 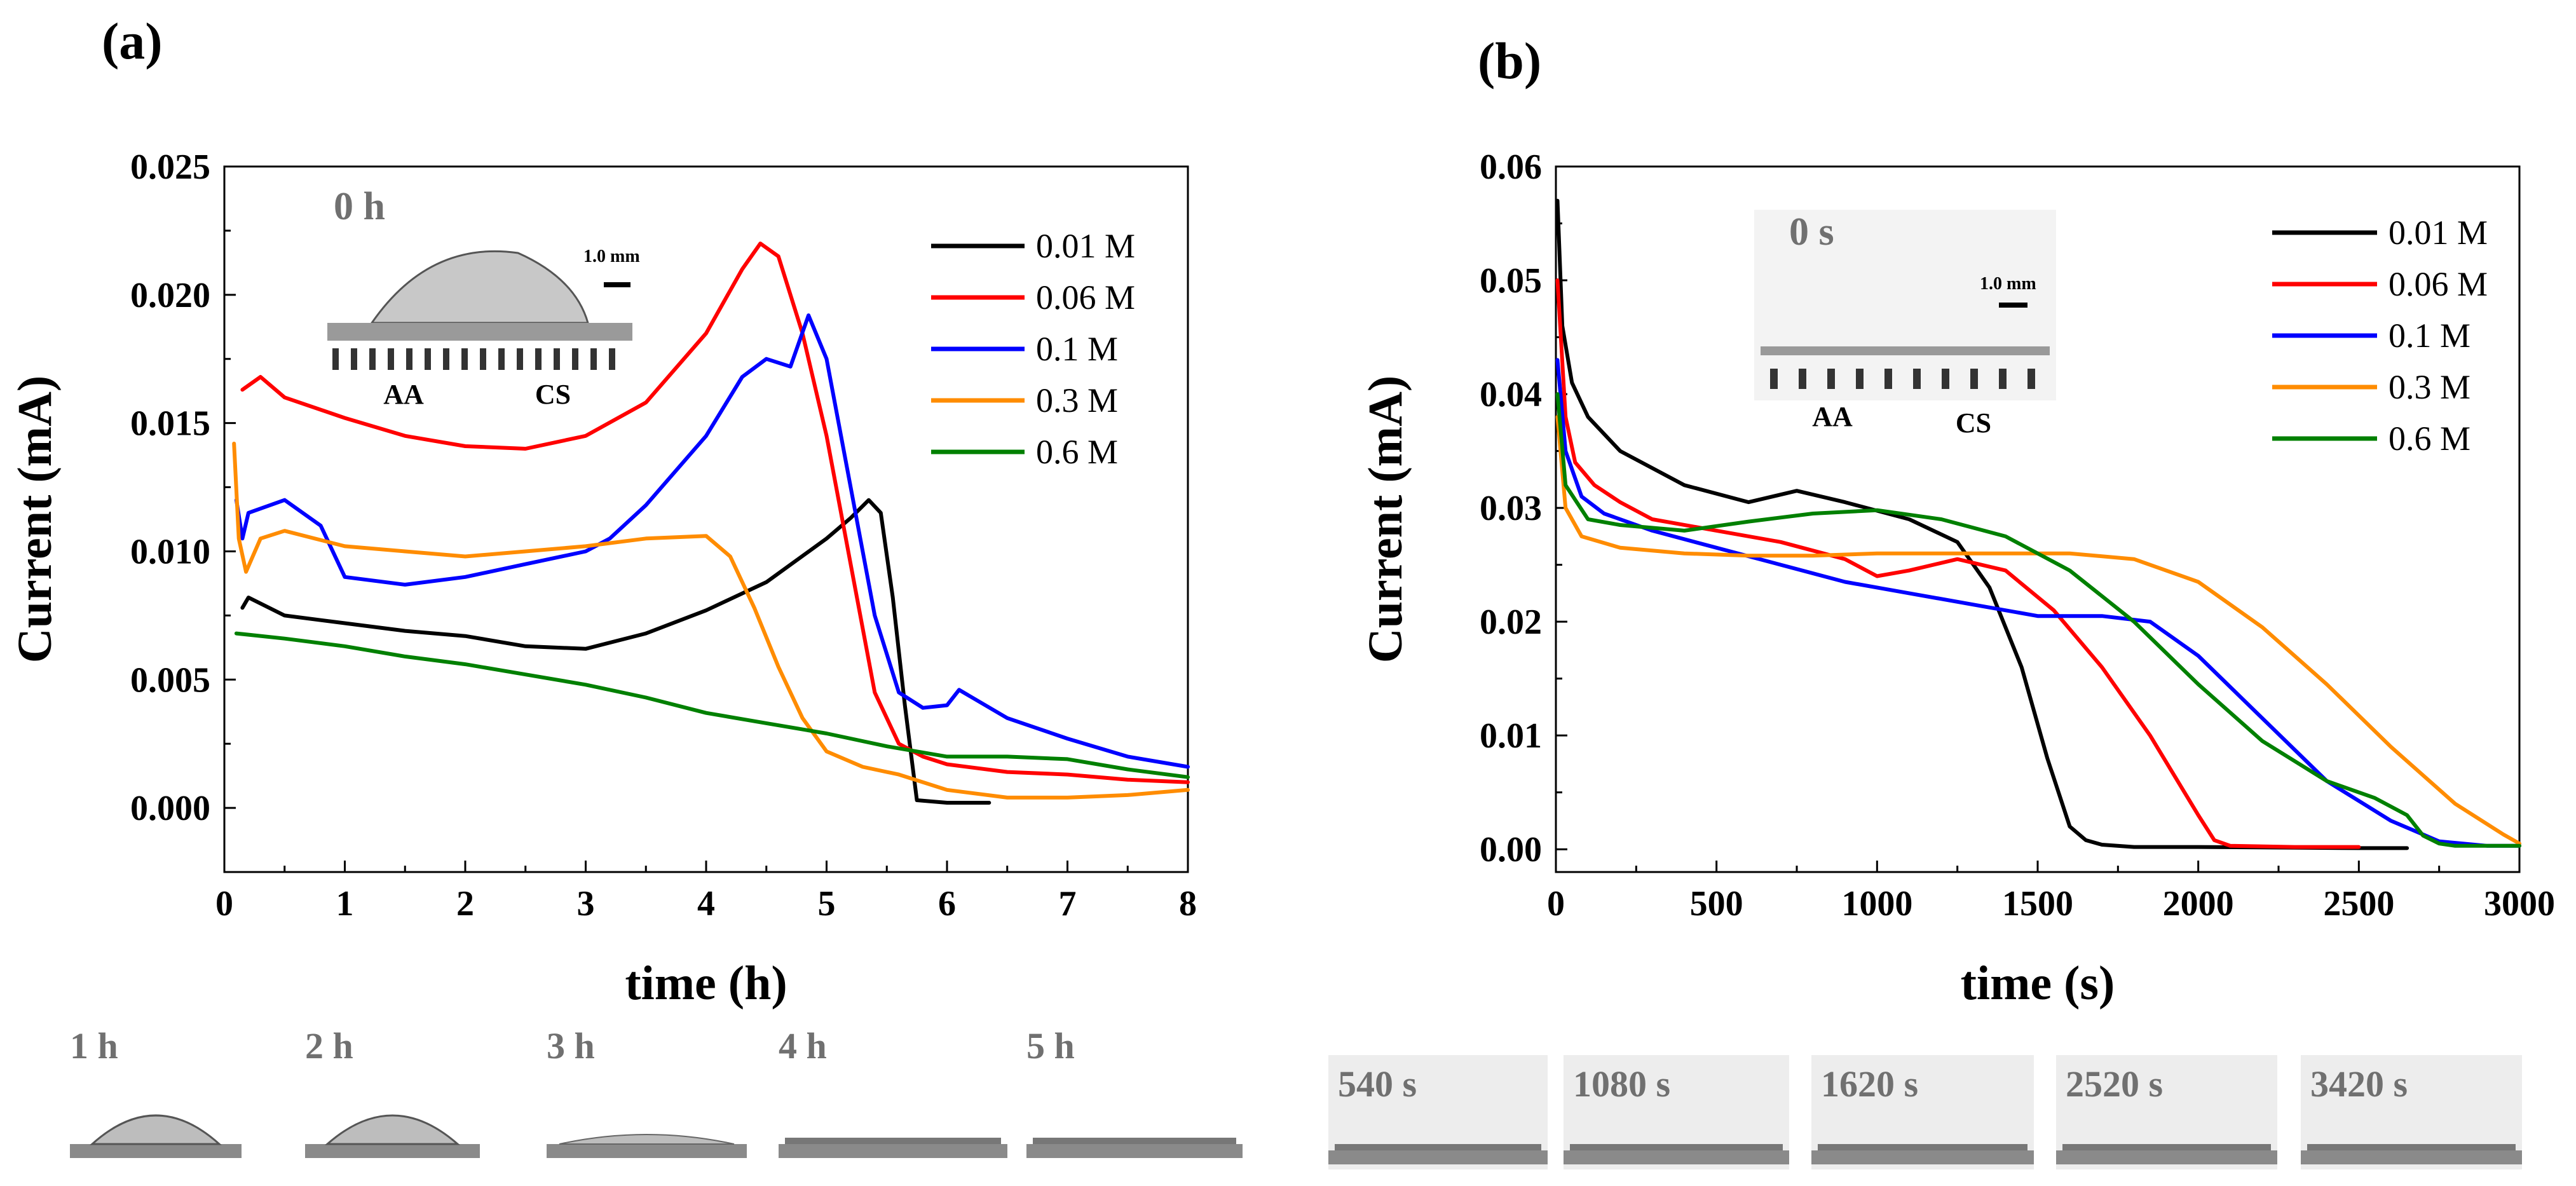 What do you see at coordinates (2008, 284) in the screenshot?
I see `panel-b-inset-scale-label: 1.0 mm` at bounding box center [2008, 284].